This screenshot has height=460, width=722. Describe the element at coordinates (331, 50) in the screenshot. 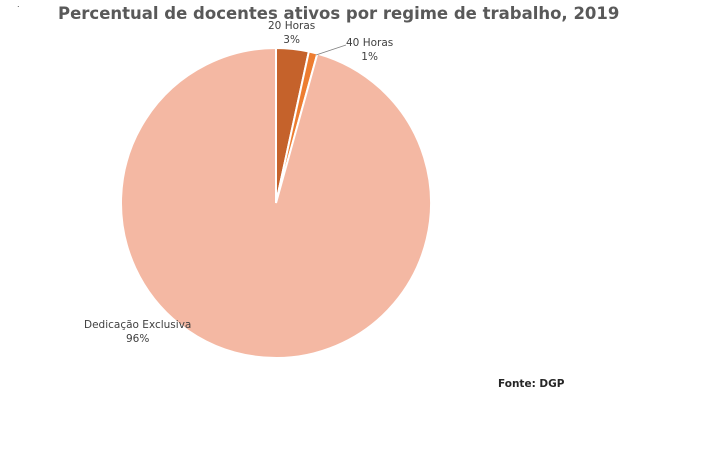

I see `leader-line-40-horas` at that location.